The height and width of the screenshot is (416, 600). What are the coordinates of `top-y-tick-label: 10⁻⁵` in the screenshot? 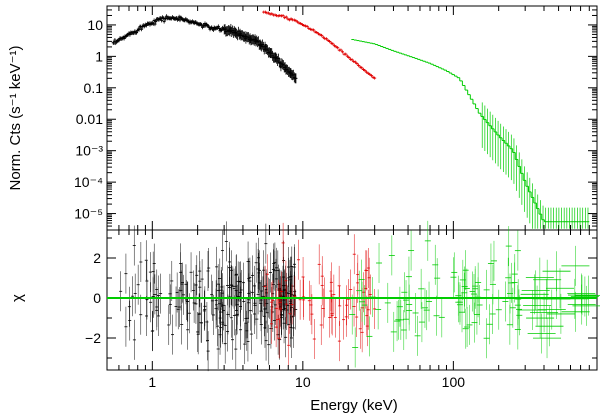 It's located at (88, 214).